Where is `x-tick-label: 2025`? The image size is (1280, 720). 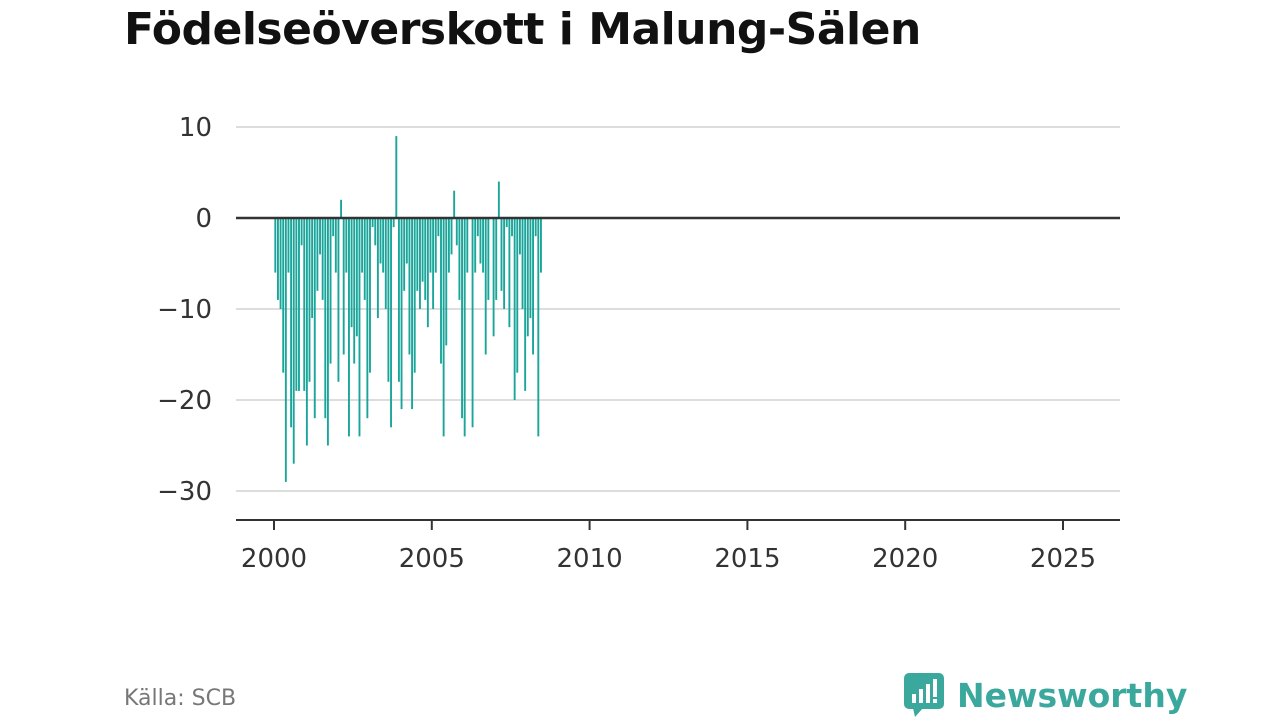 x-tick-label: 2025 is located at coordinates (1063, 559).